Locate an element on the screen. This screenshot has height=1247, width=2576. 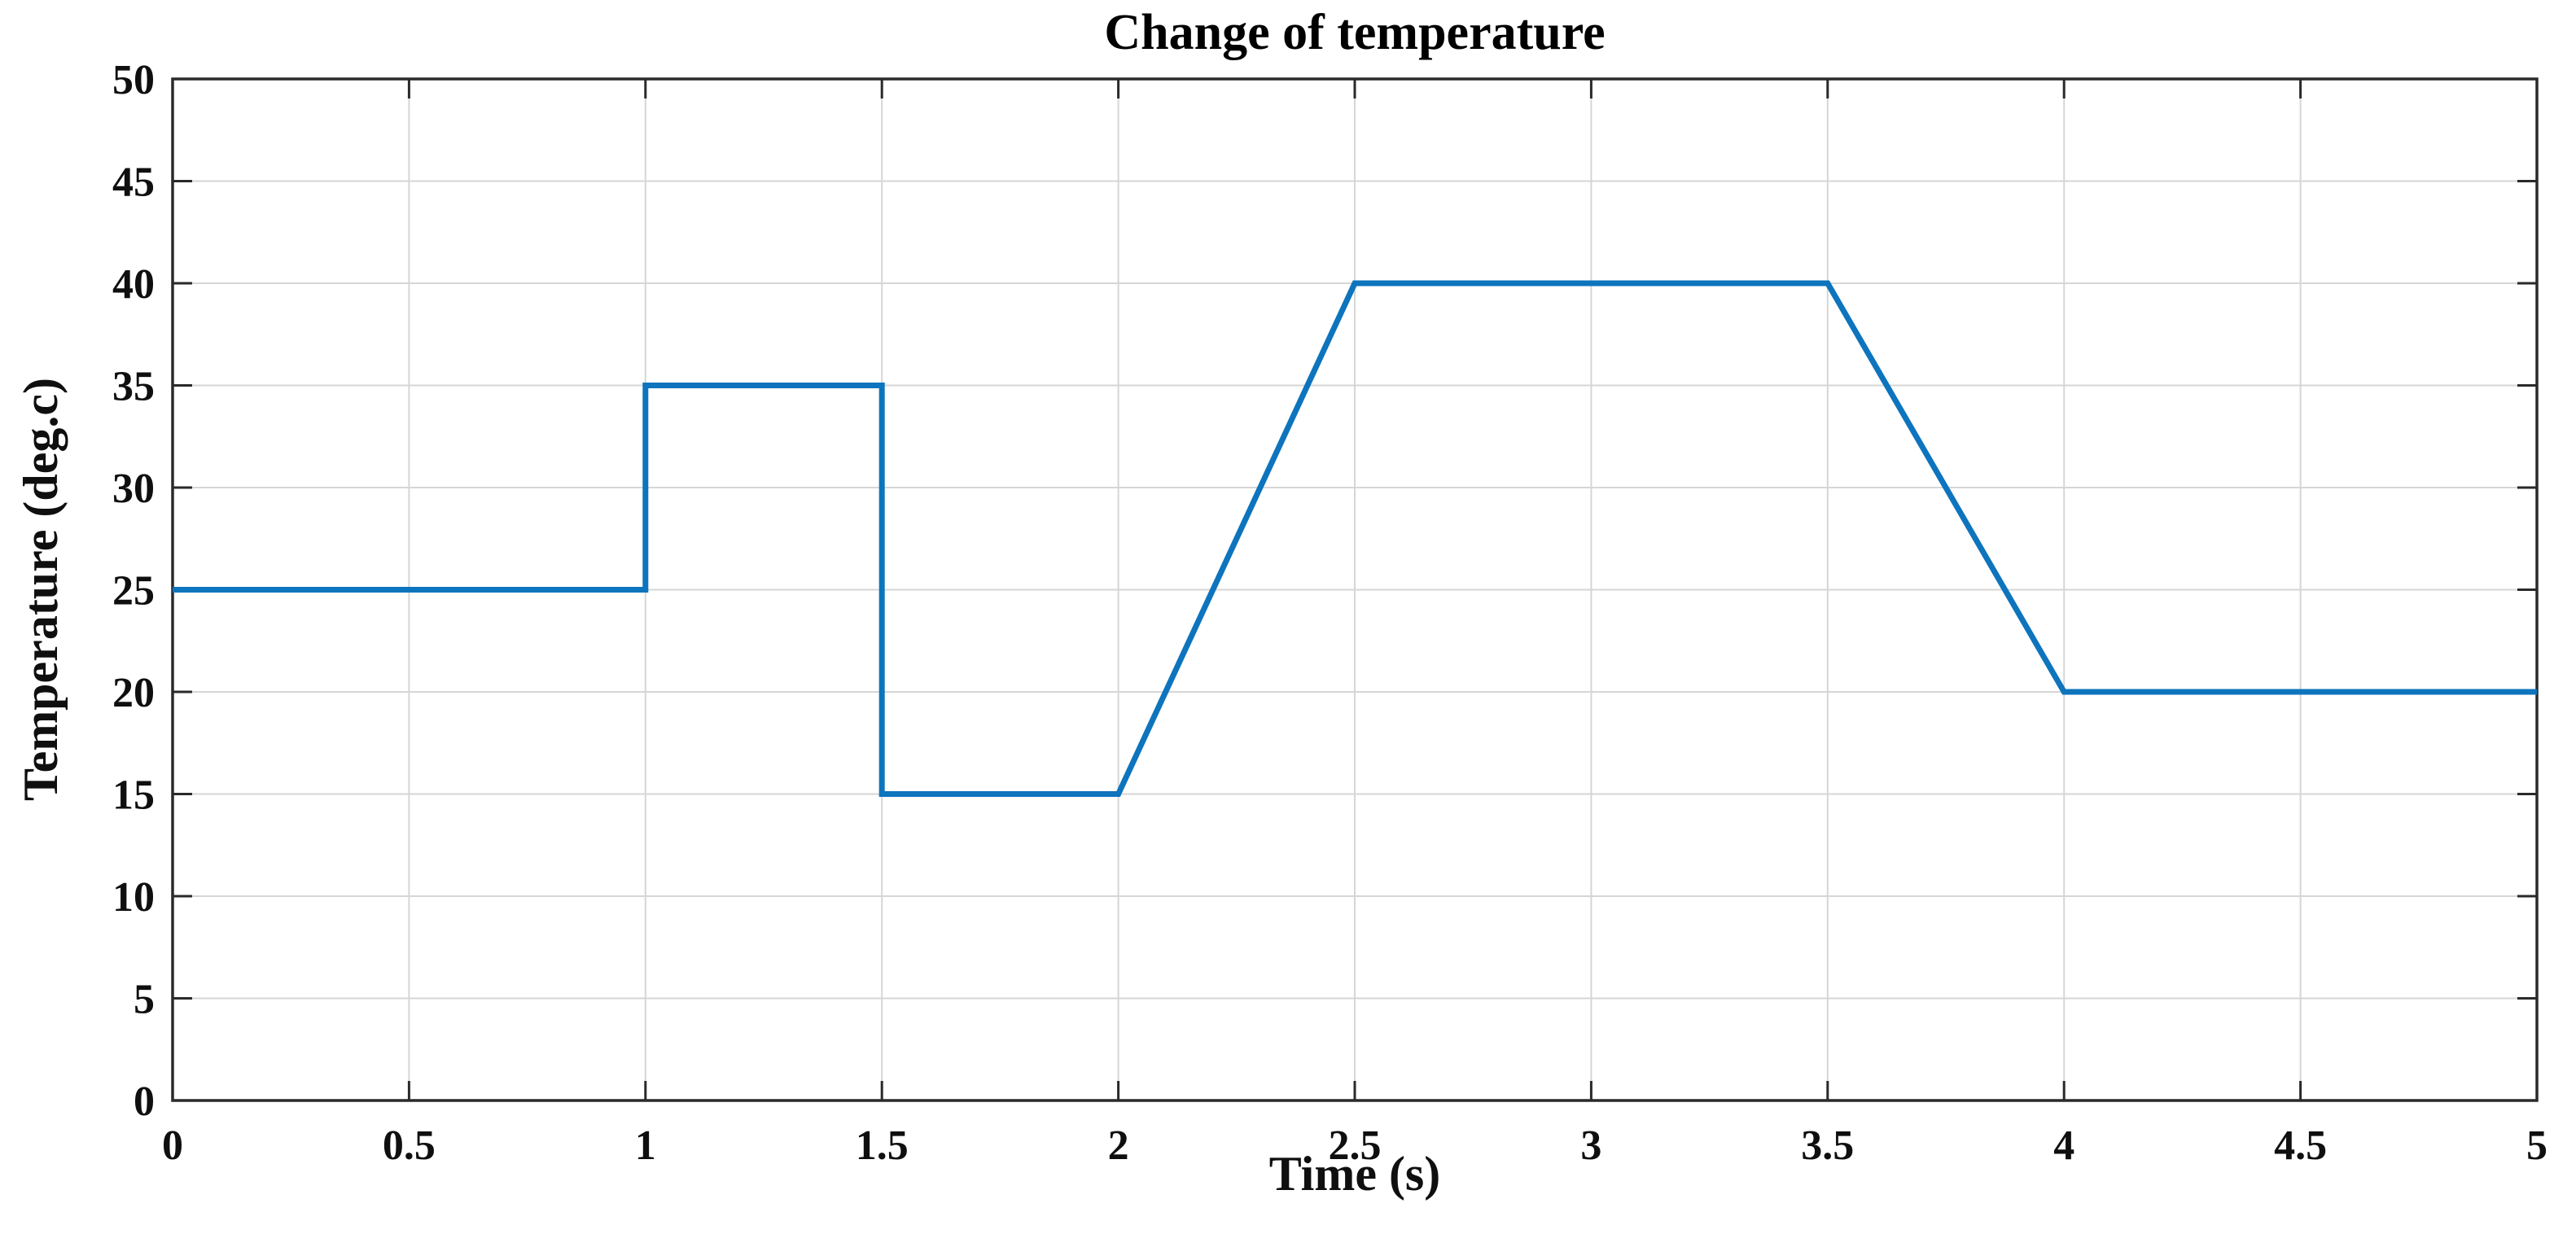
x-tick-label: 2.5 is located at coordinates (1355, 1145).